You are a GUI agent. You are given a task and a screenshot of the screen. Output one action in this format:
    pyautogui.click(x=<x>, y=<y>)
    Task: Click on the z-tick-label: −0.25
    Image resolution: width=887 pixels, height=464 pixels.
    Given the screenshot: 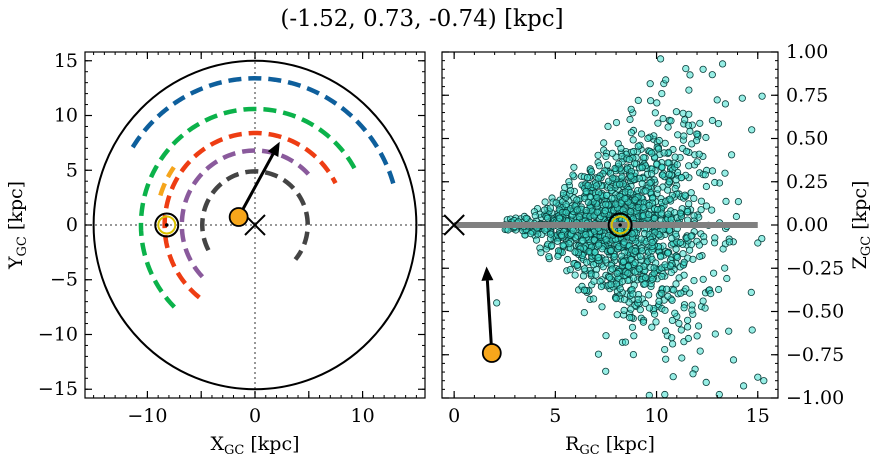 What is the action you would take?
    pyautogui.click(x=815, y=268)
    